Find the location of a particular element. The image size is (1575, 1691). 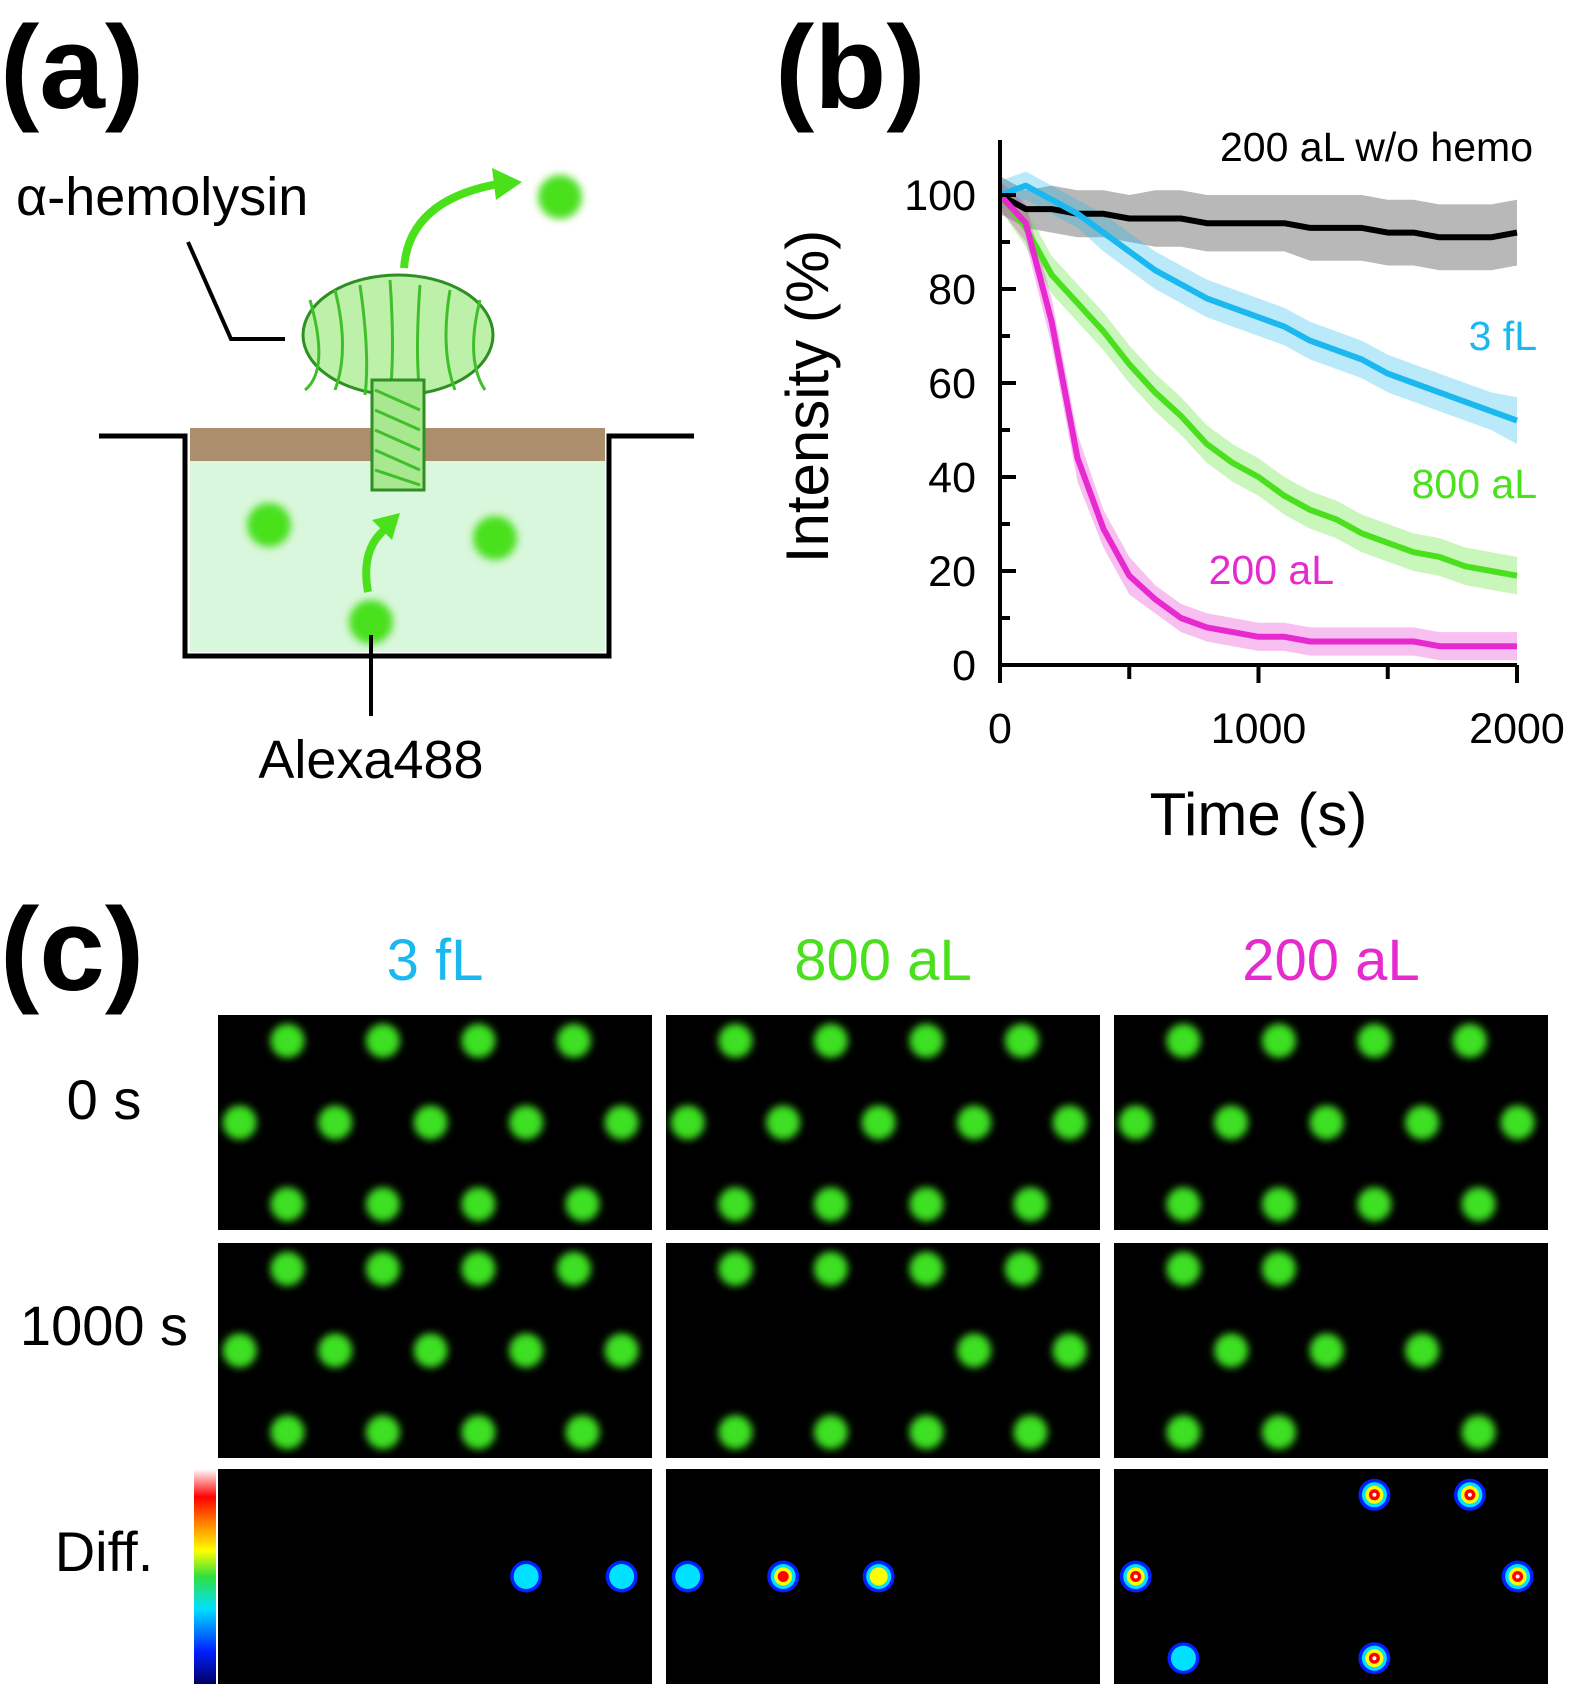

well-solution is located at coordinates (397, 556).